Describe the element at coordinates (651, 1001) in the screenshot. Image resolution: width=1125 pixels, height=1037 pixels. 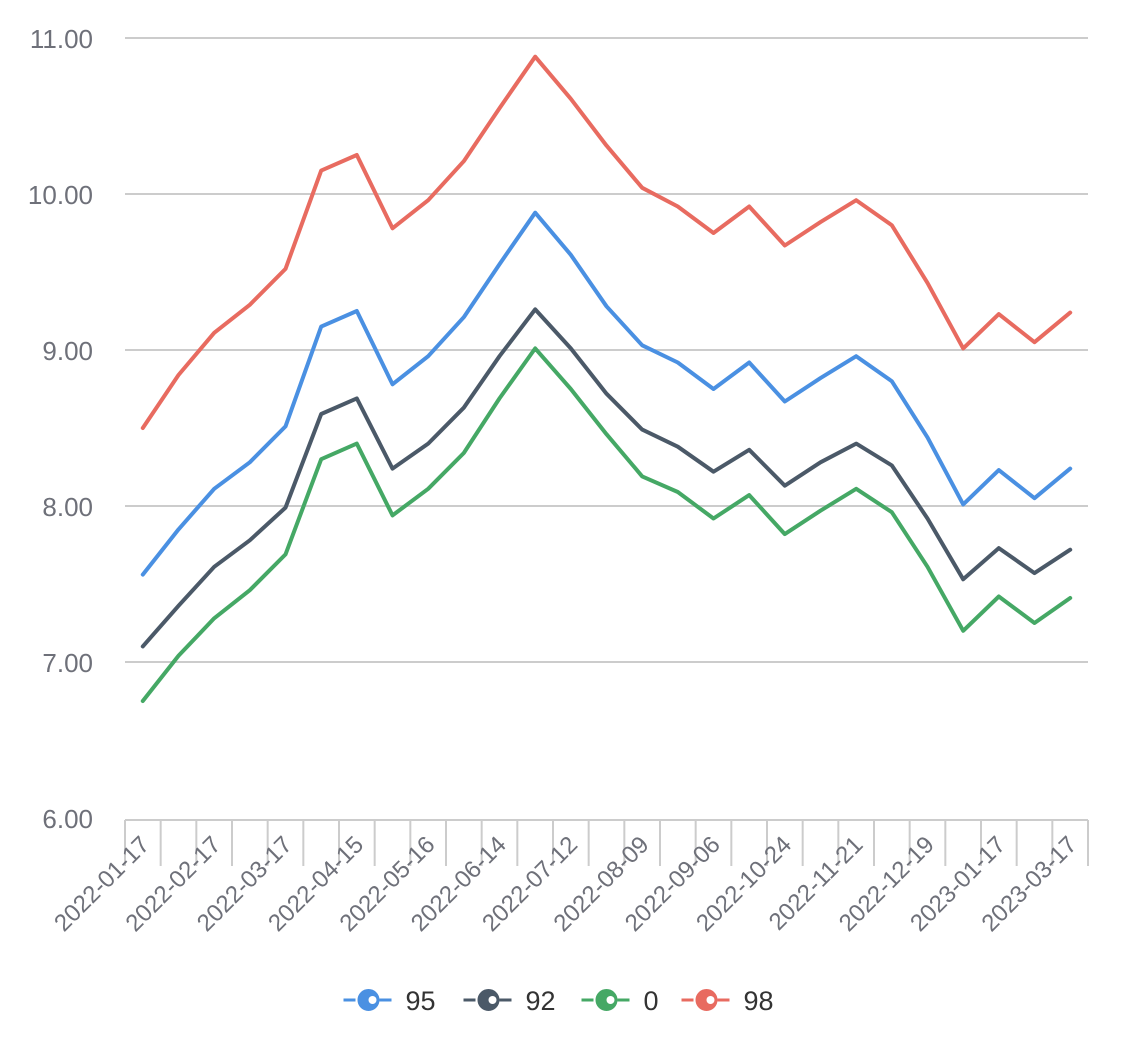
I see `legend-label: 0` at that location.